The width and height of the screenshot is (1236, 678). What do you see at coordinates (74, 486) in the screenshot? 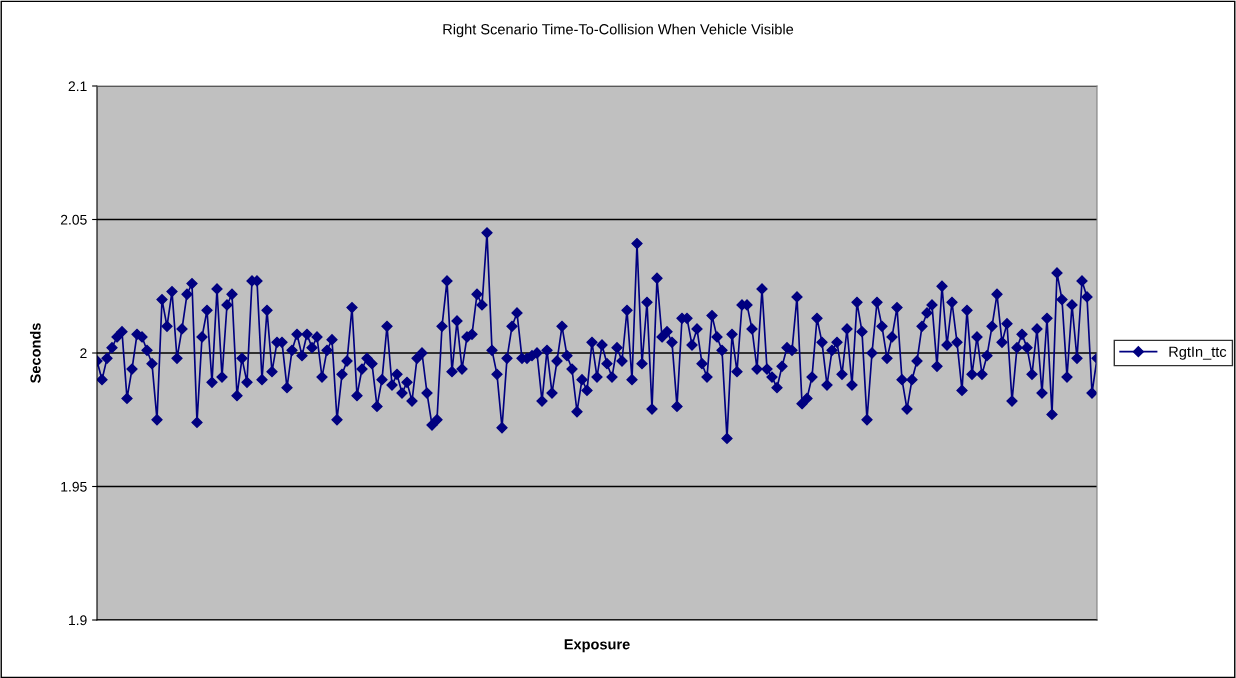
I see `y-tick-label: 1.95` at bounding box center [74, 486].